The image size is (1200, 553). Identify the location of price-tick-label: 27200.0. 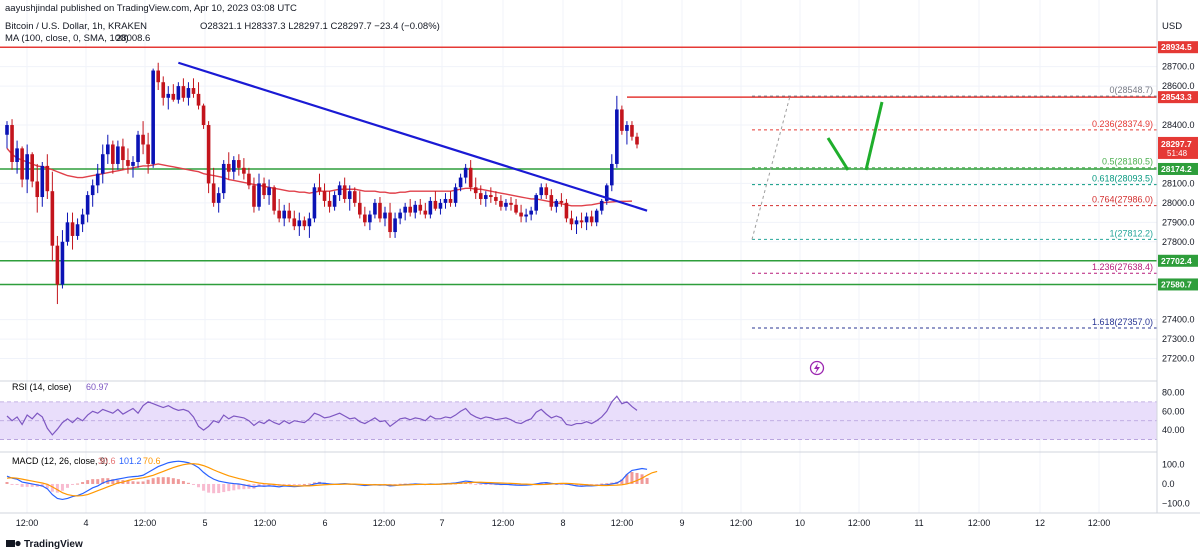
(1178, 359).